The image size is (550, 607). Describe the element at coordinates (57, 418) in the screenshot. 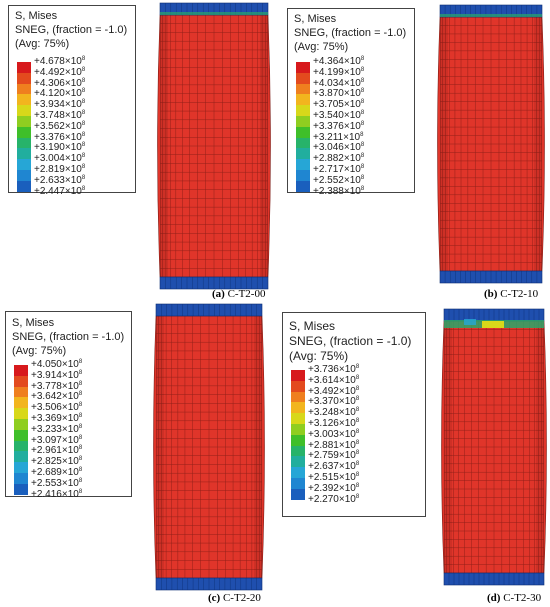

I see `legend-value: +3.369×108` at that location.